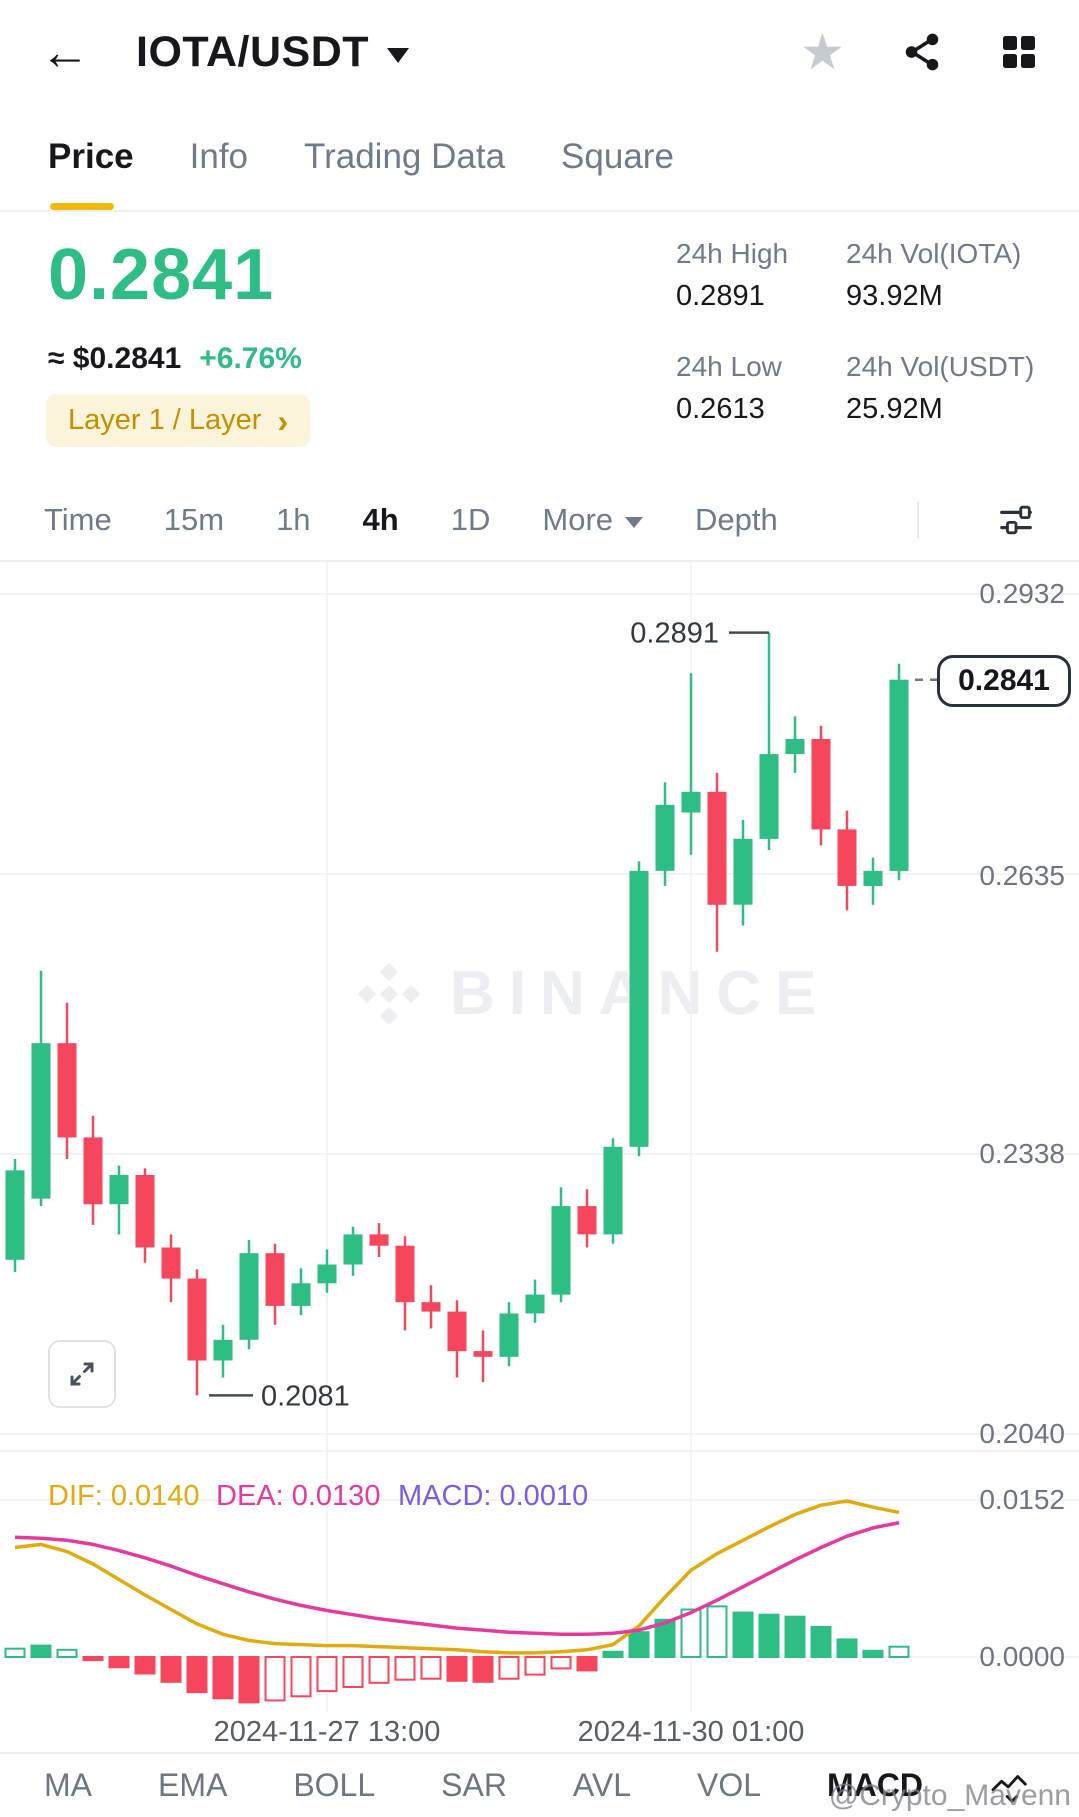  I want to click on timeframe-more: More, so click(593, 520).